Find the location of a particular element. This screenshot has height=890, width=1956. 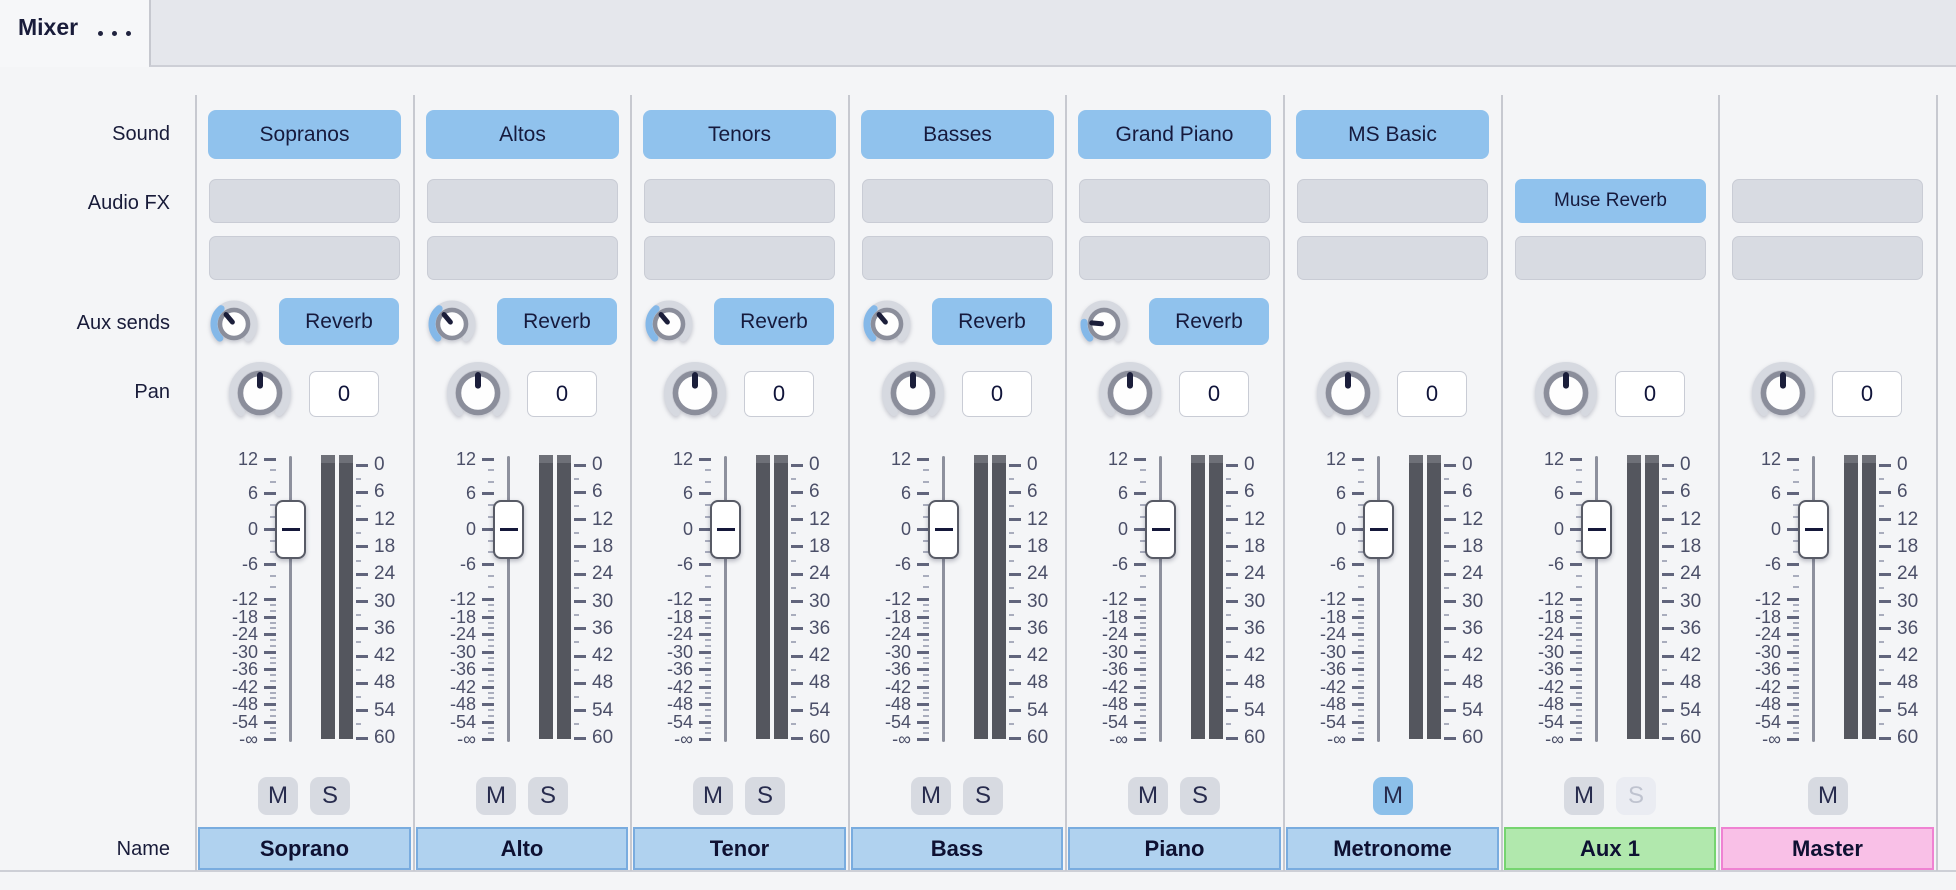

meter-bar-cap is located at coordinates (1869, 459).